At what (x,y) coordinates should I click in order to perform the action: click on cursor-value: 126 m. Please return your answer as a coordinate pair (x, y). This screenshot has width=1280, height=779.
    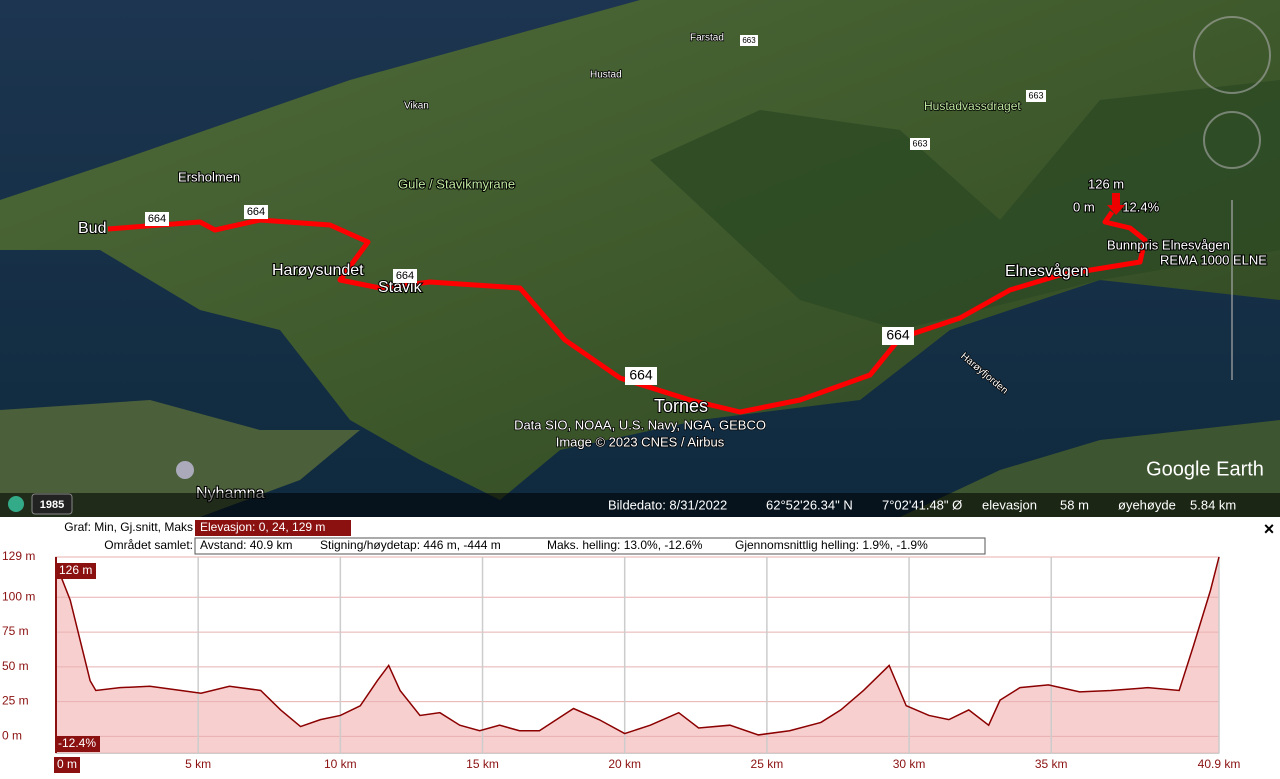
    Looking at the image, I should click on (75, 570).